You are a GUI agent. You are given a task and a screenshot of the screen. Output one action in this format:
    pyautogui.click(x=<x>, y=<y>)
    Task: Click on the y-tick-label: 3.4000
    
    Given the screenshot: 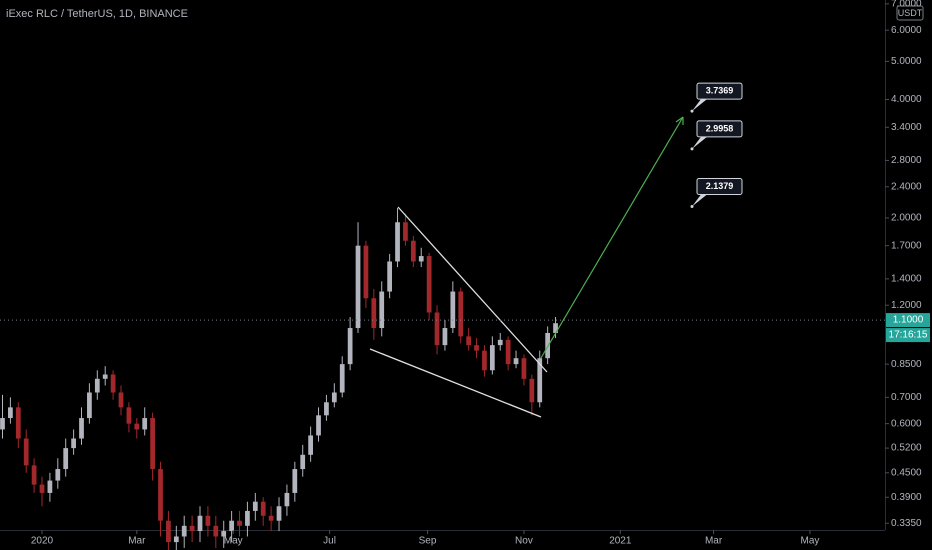 What is the action you would take?
    pyautogui.click(x=906, y=127)
    